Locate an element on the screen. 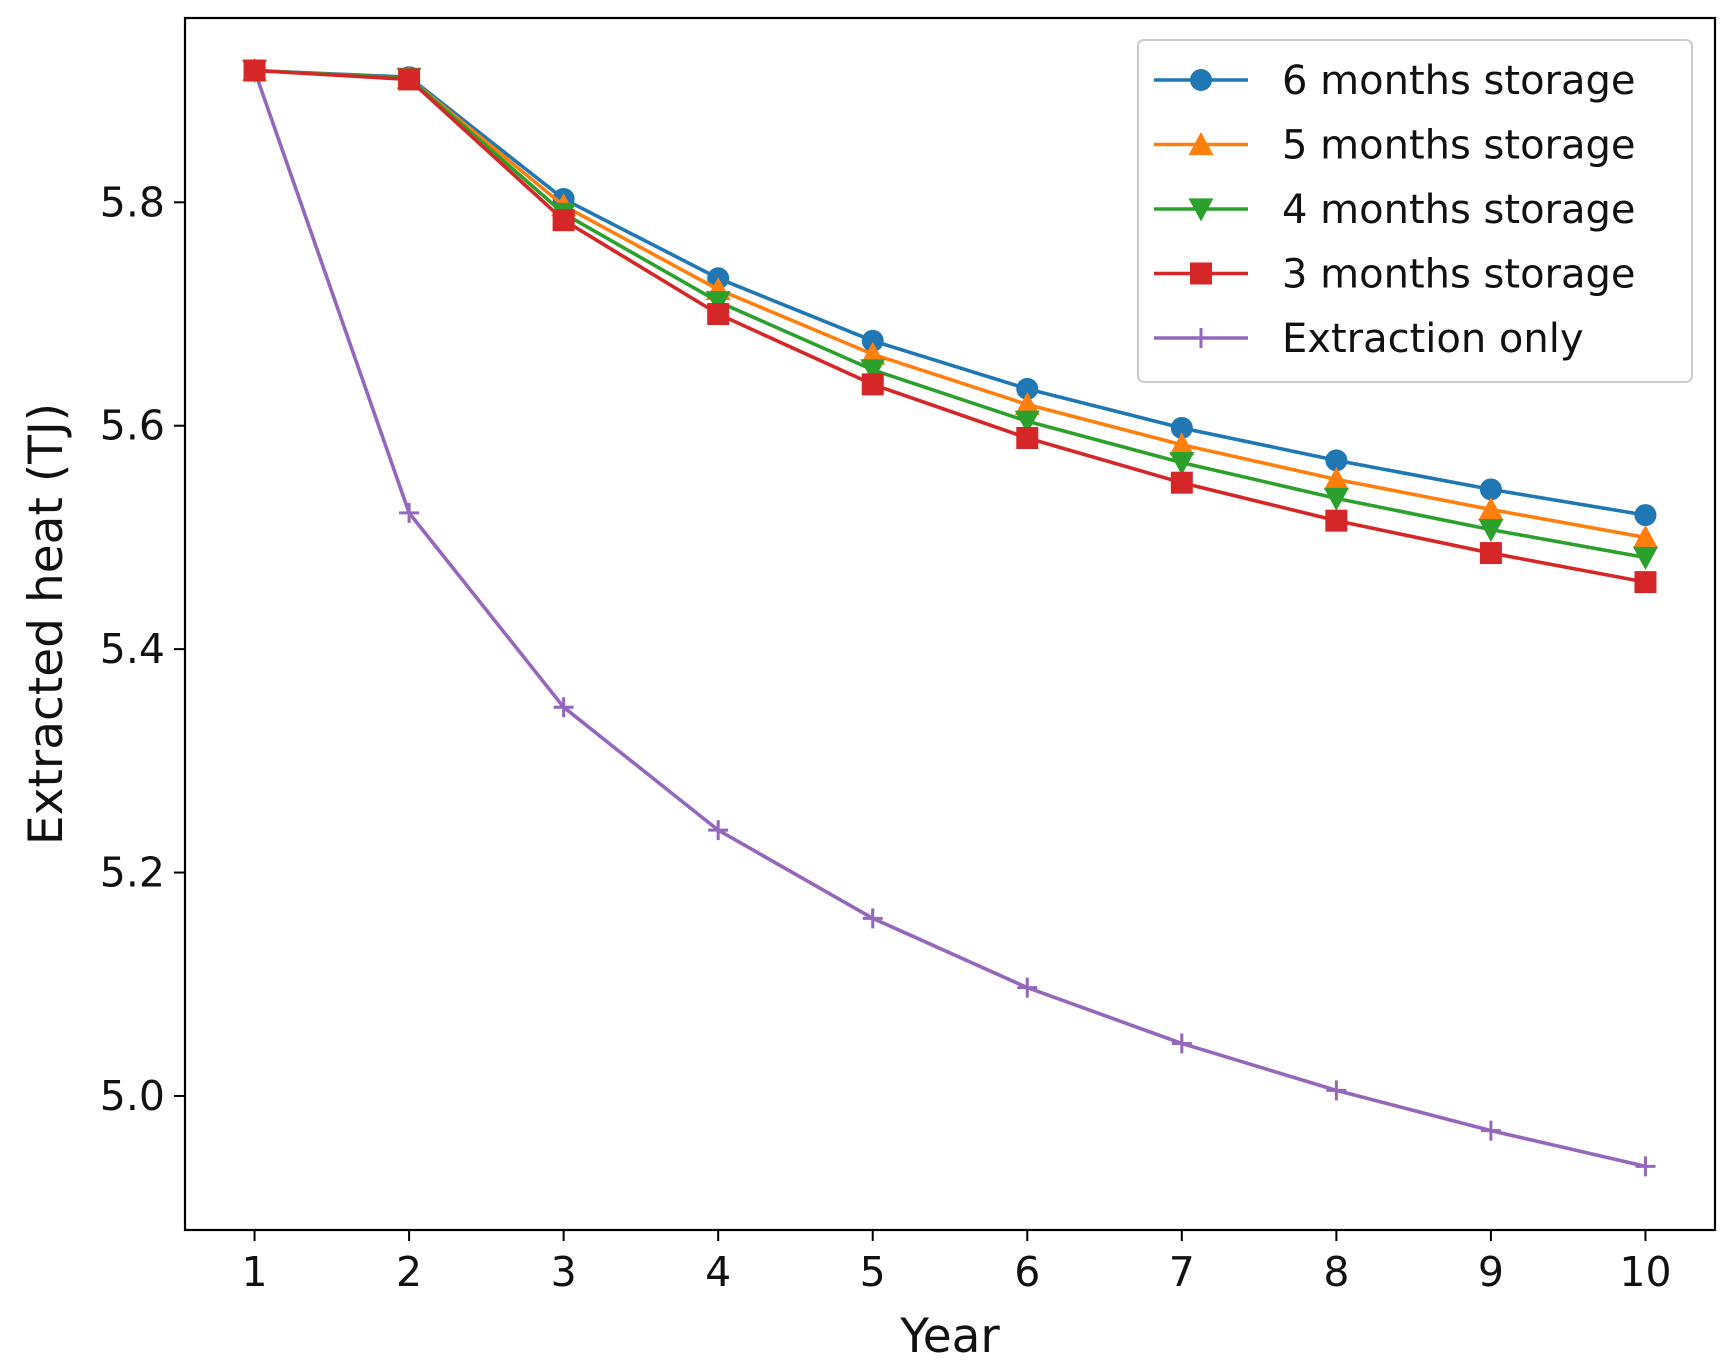  x-tick-label-10: 10 is located at coordinates (1645, 1272).